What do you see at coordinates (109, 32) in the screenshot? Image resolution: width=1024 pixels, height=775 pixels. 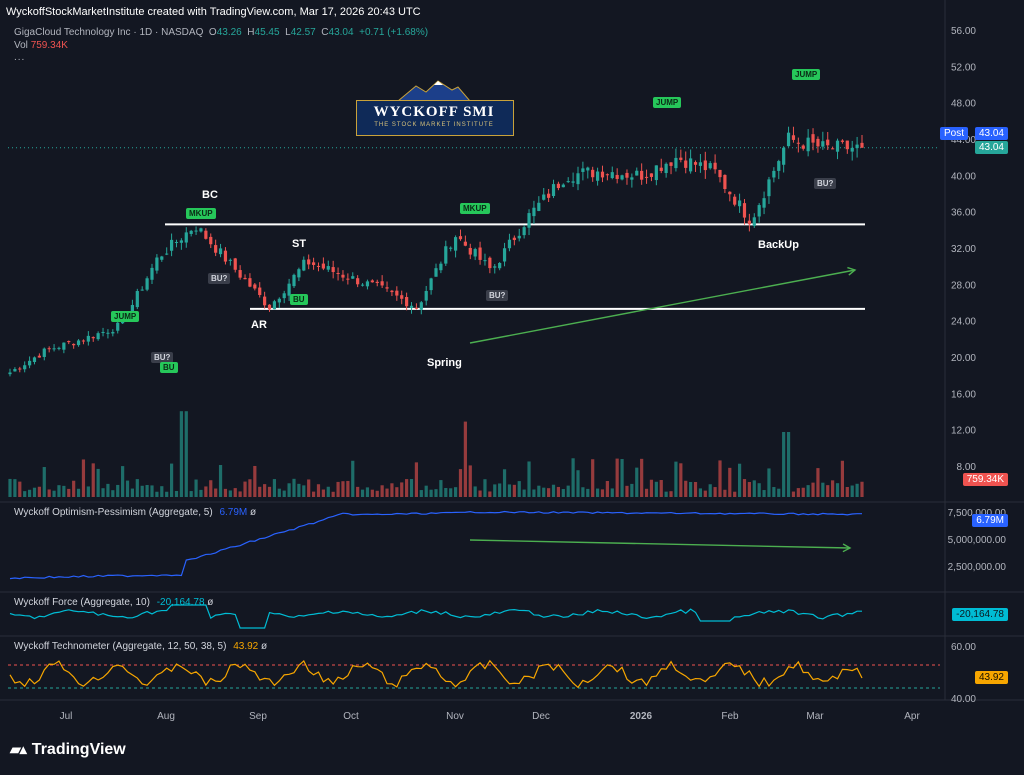 I see `symbol-name: GigaCloud Technology Inc · 1D · NASDAQ` at bounding box center [109, 32].